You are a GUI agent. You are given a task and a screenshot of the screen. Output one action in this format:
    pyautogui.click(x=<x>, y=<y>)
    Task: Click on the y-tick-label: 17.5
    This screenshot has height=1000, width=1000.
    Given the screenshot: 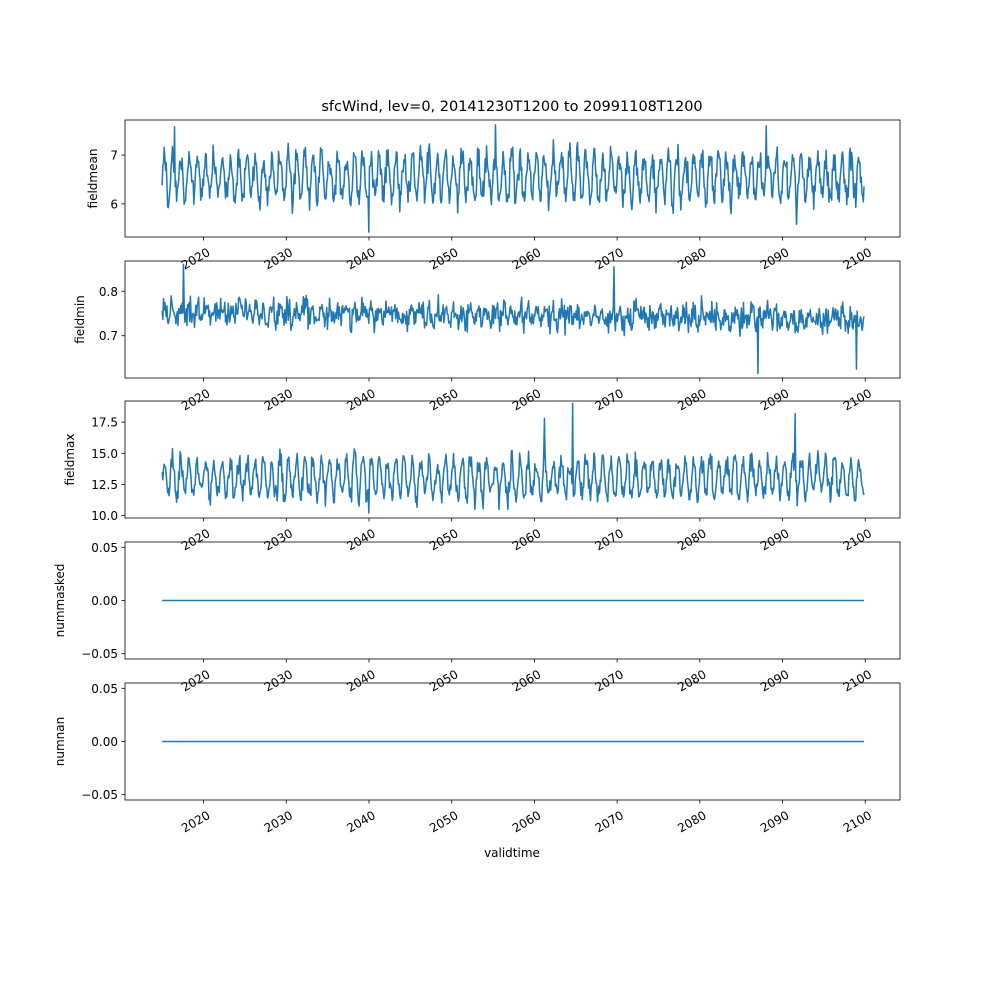 What is the action you would take?
    pyautogui.click(x=104, y=423)
    